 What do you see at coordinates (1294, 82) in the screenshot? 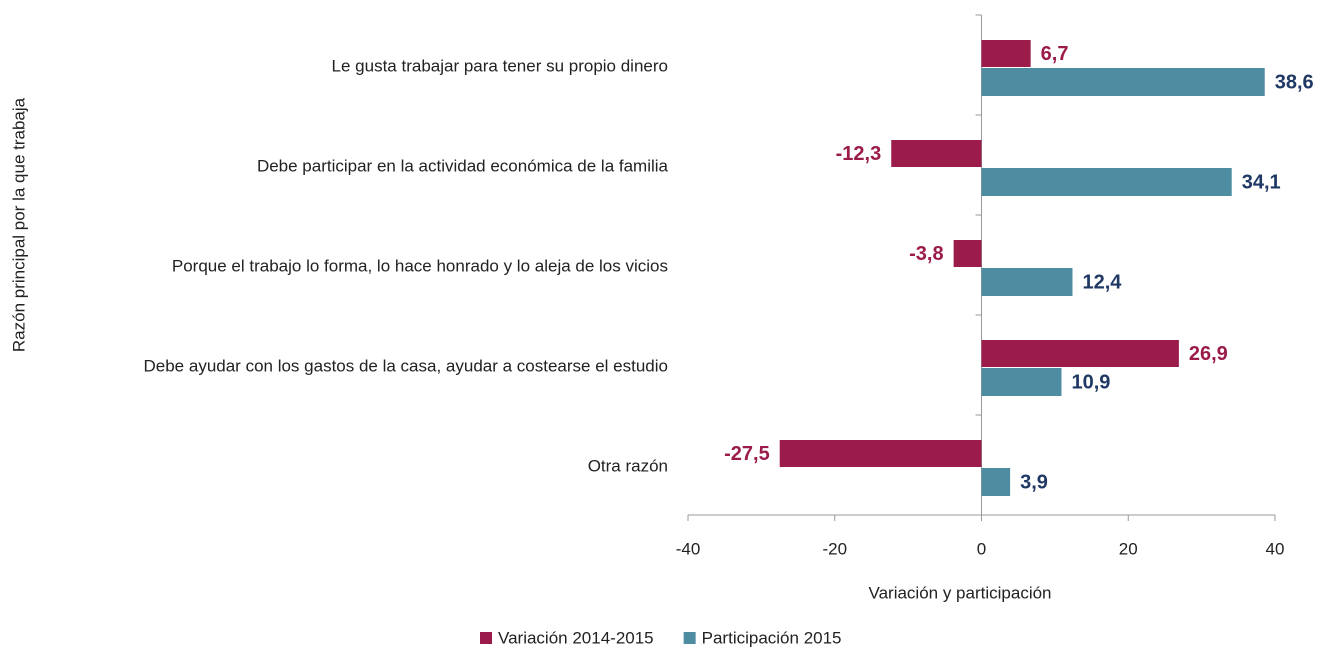
I see `data-label: 38,6` at bounding box center [1294, 82].